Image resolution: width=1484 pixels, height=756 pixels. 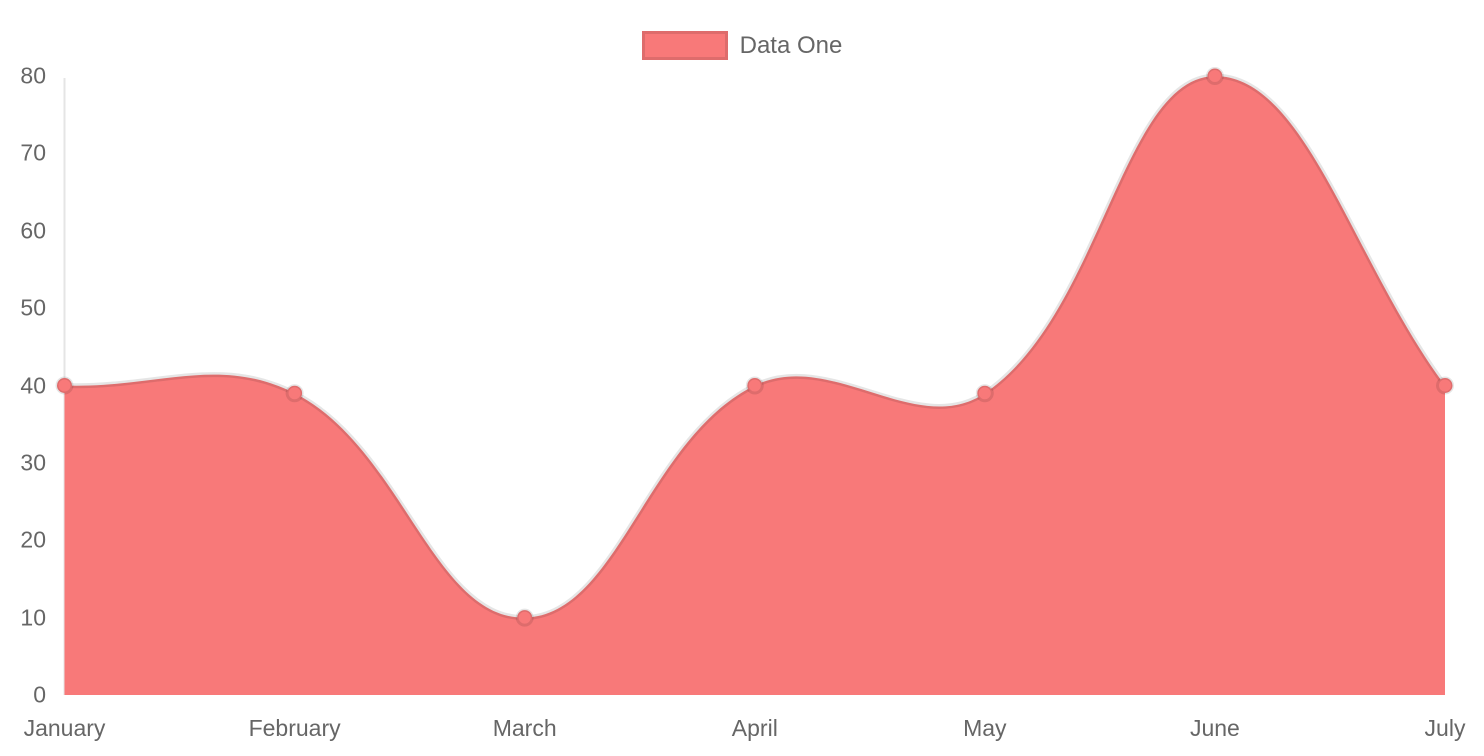 I want to click on legend-item-data-one: Data One, so click(x=742, y=45).